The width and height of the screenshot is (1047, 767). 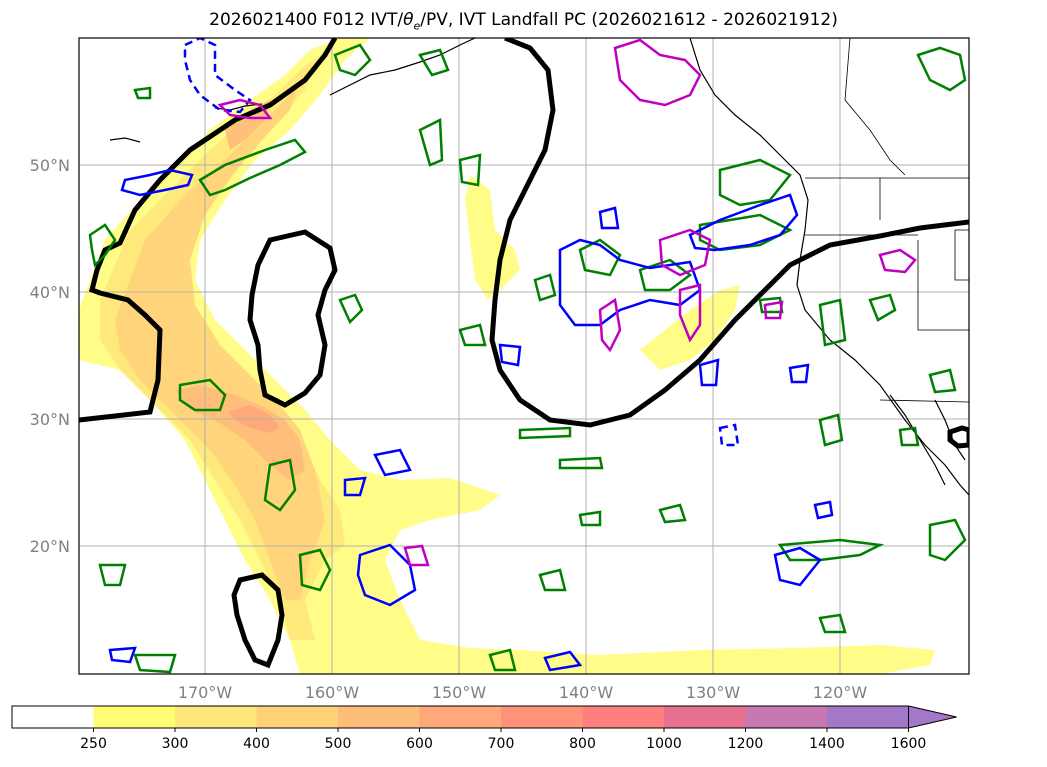 What do you see at coordinates (332, 692) in the screenshot?
I see `lon-label: 160°W` at bounding box center [332, 692].